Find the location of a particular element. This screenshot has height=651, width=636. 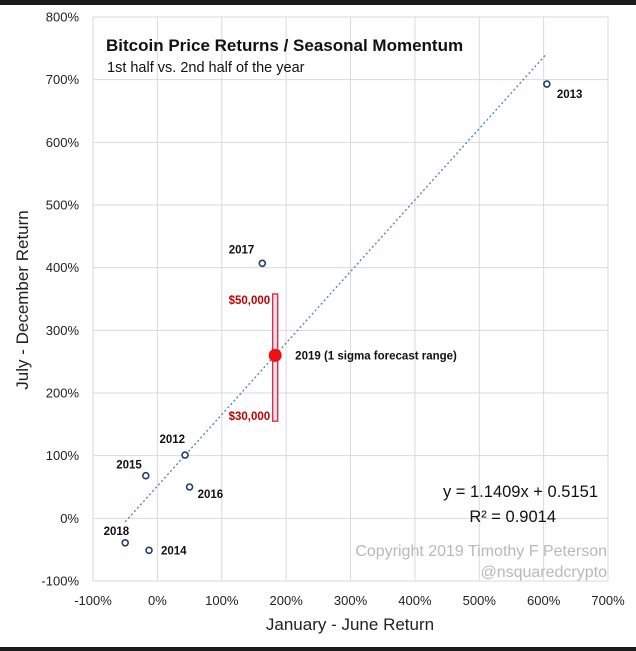

y-tick-label: 200% is located at coordinates (63, 393).